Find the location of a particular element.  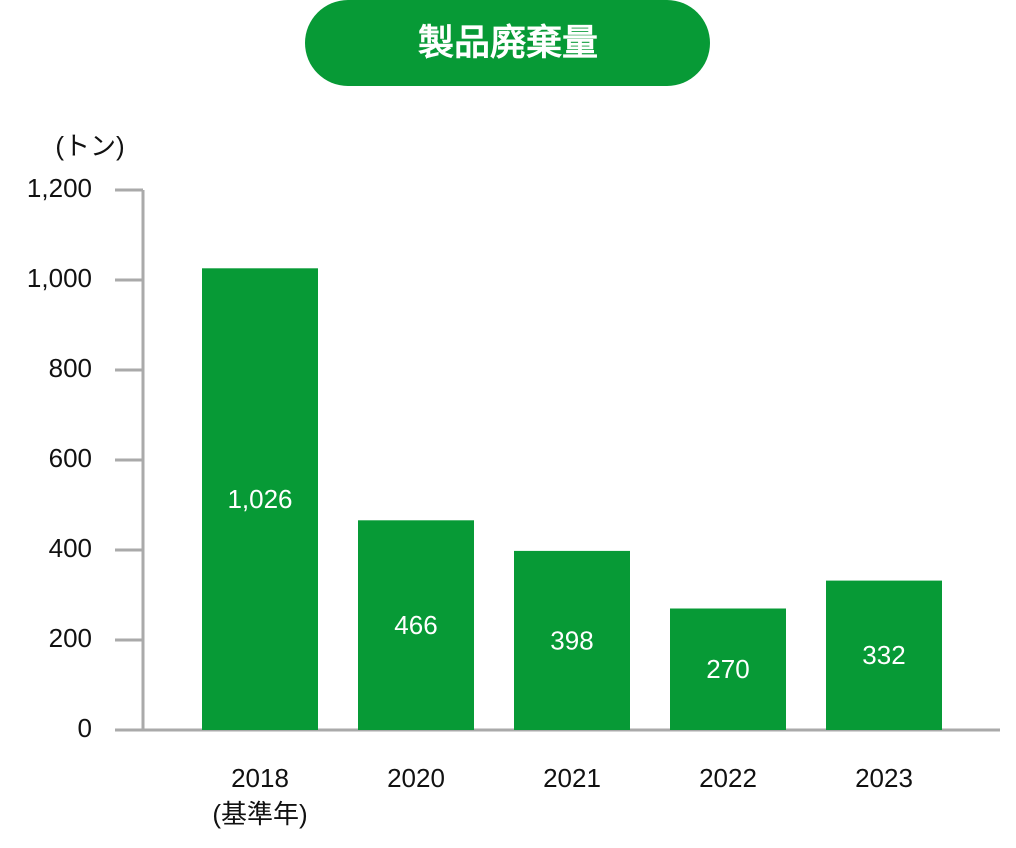

value-label: 270 is located at coordinates (727, 669).